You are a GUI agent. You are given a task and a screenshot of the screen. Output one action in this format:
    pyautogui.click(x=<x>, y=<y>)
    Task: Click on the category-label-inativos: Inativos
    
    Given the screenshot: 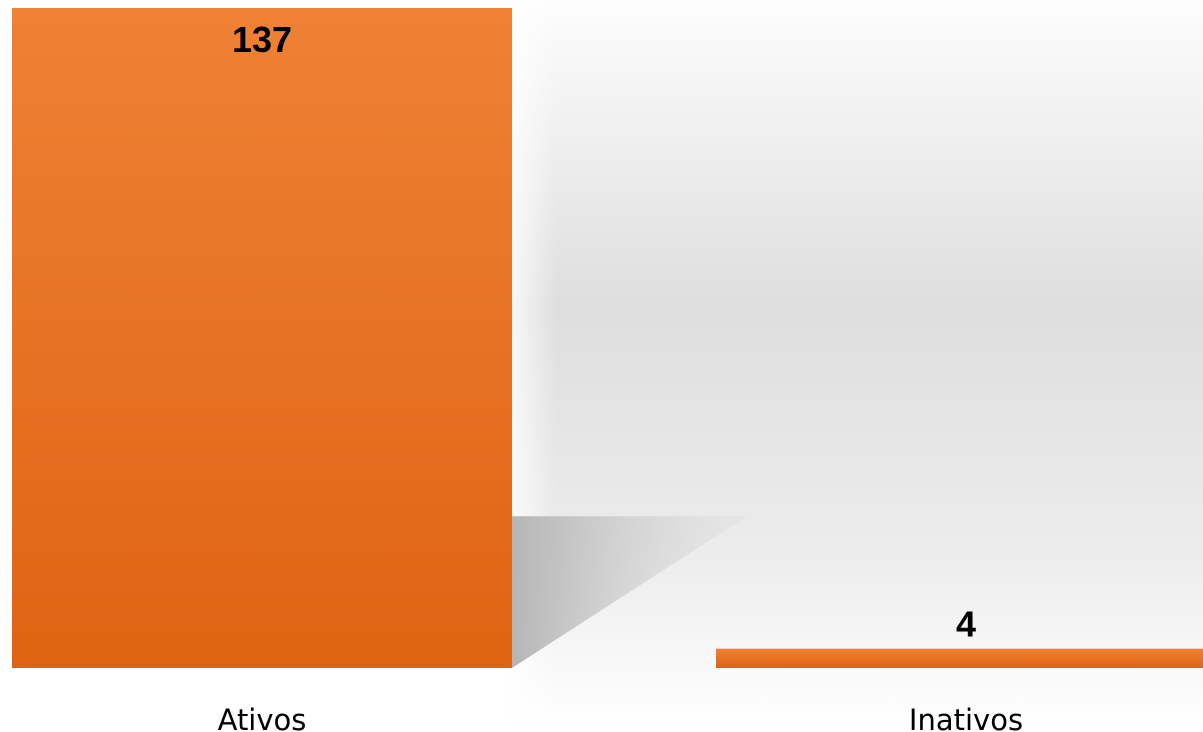 What is the action you would take?
    pyautogui.click(x=966, y=717)
    